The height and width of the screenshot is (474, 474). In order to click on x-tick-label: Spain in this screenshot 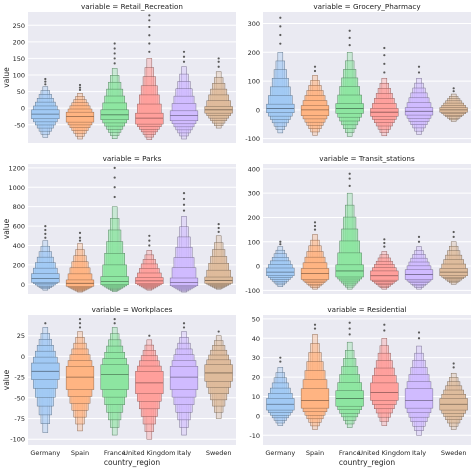, I will do `click(80, 453)`.